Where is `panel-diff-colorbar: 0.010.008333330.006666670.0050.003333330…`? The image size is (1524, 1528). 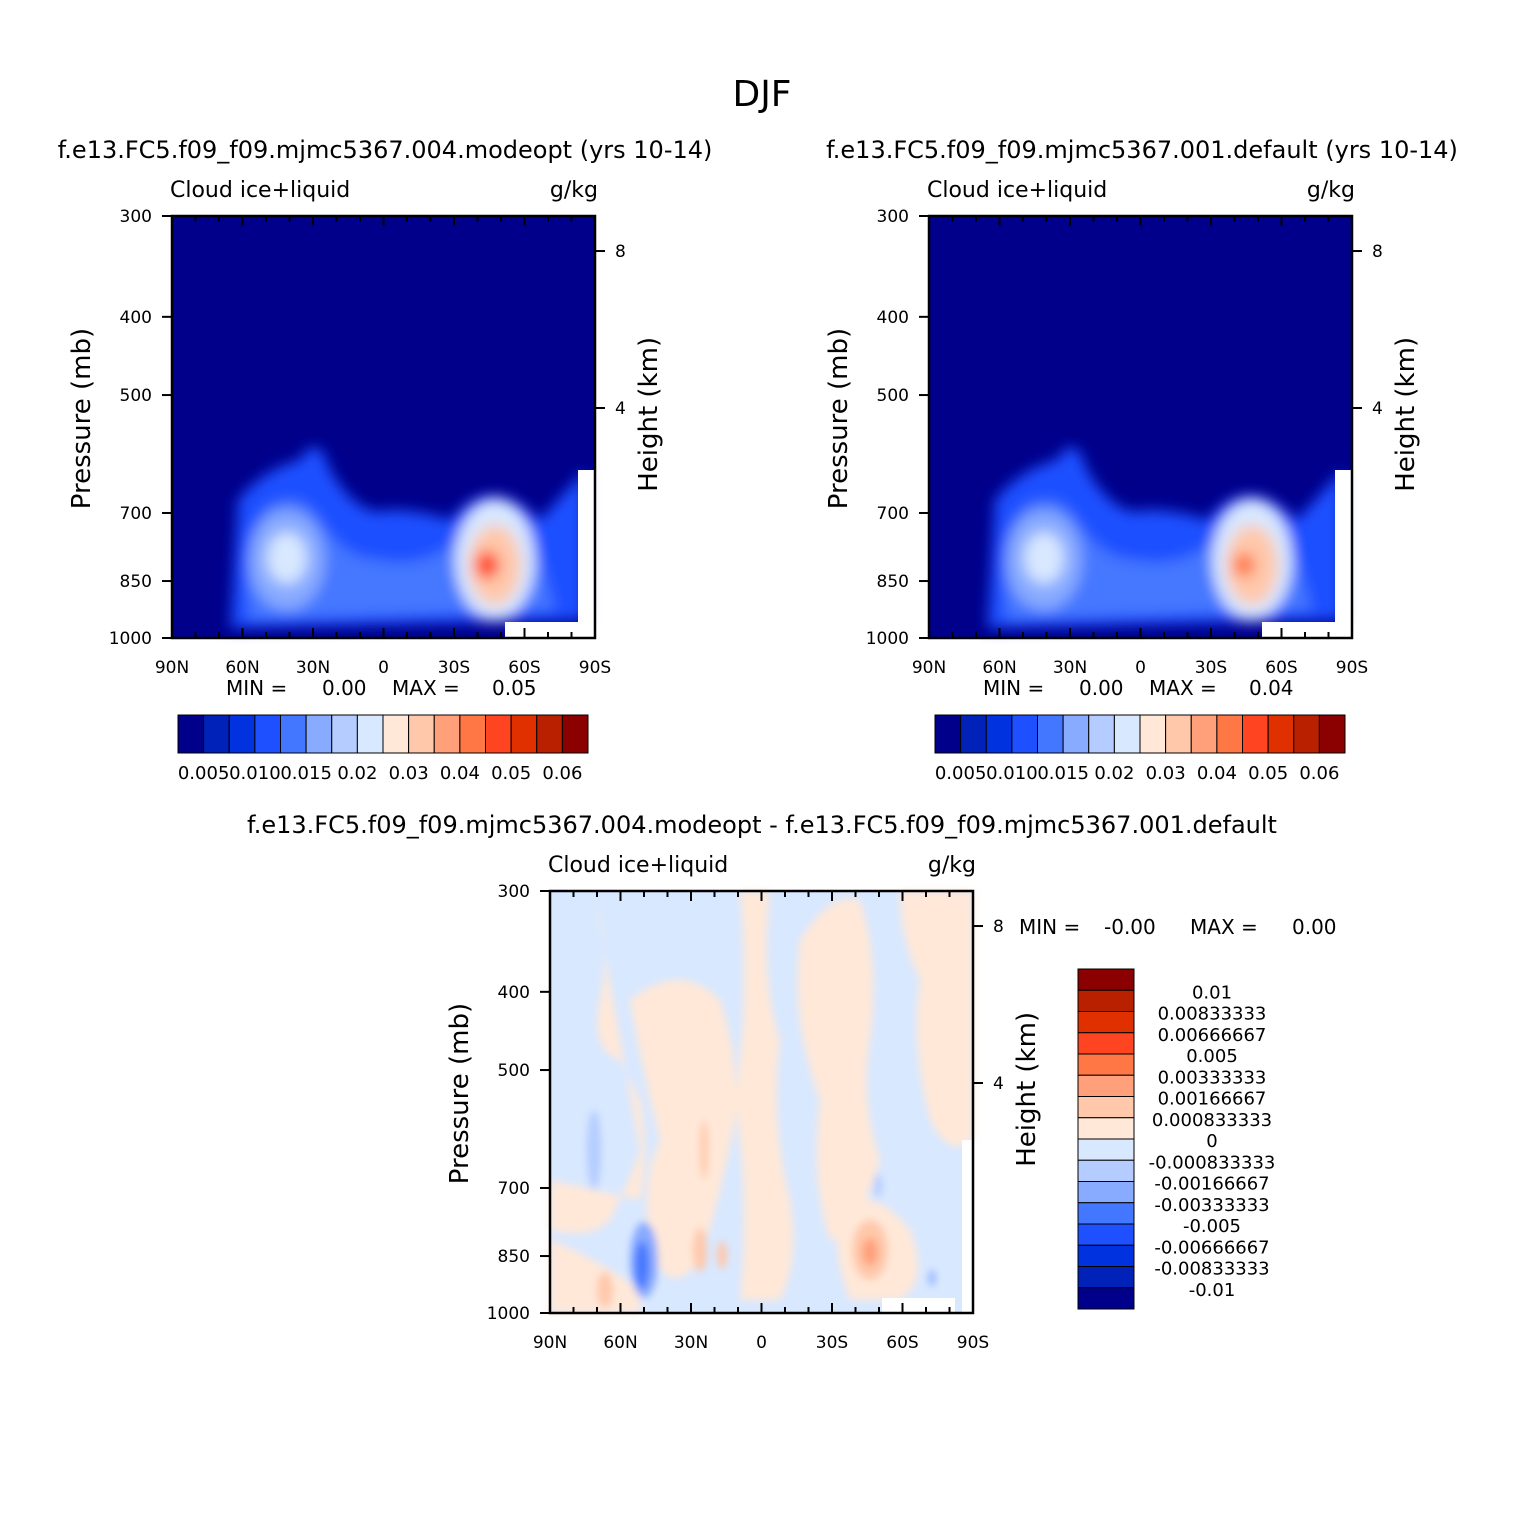 panel-diff-colorbar: 0.010.008333330.006666670.0050.003333330… is located at coordinates (1176, 1139).